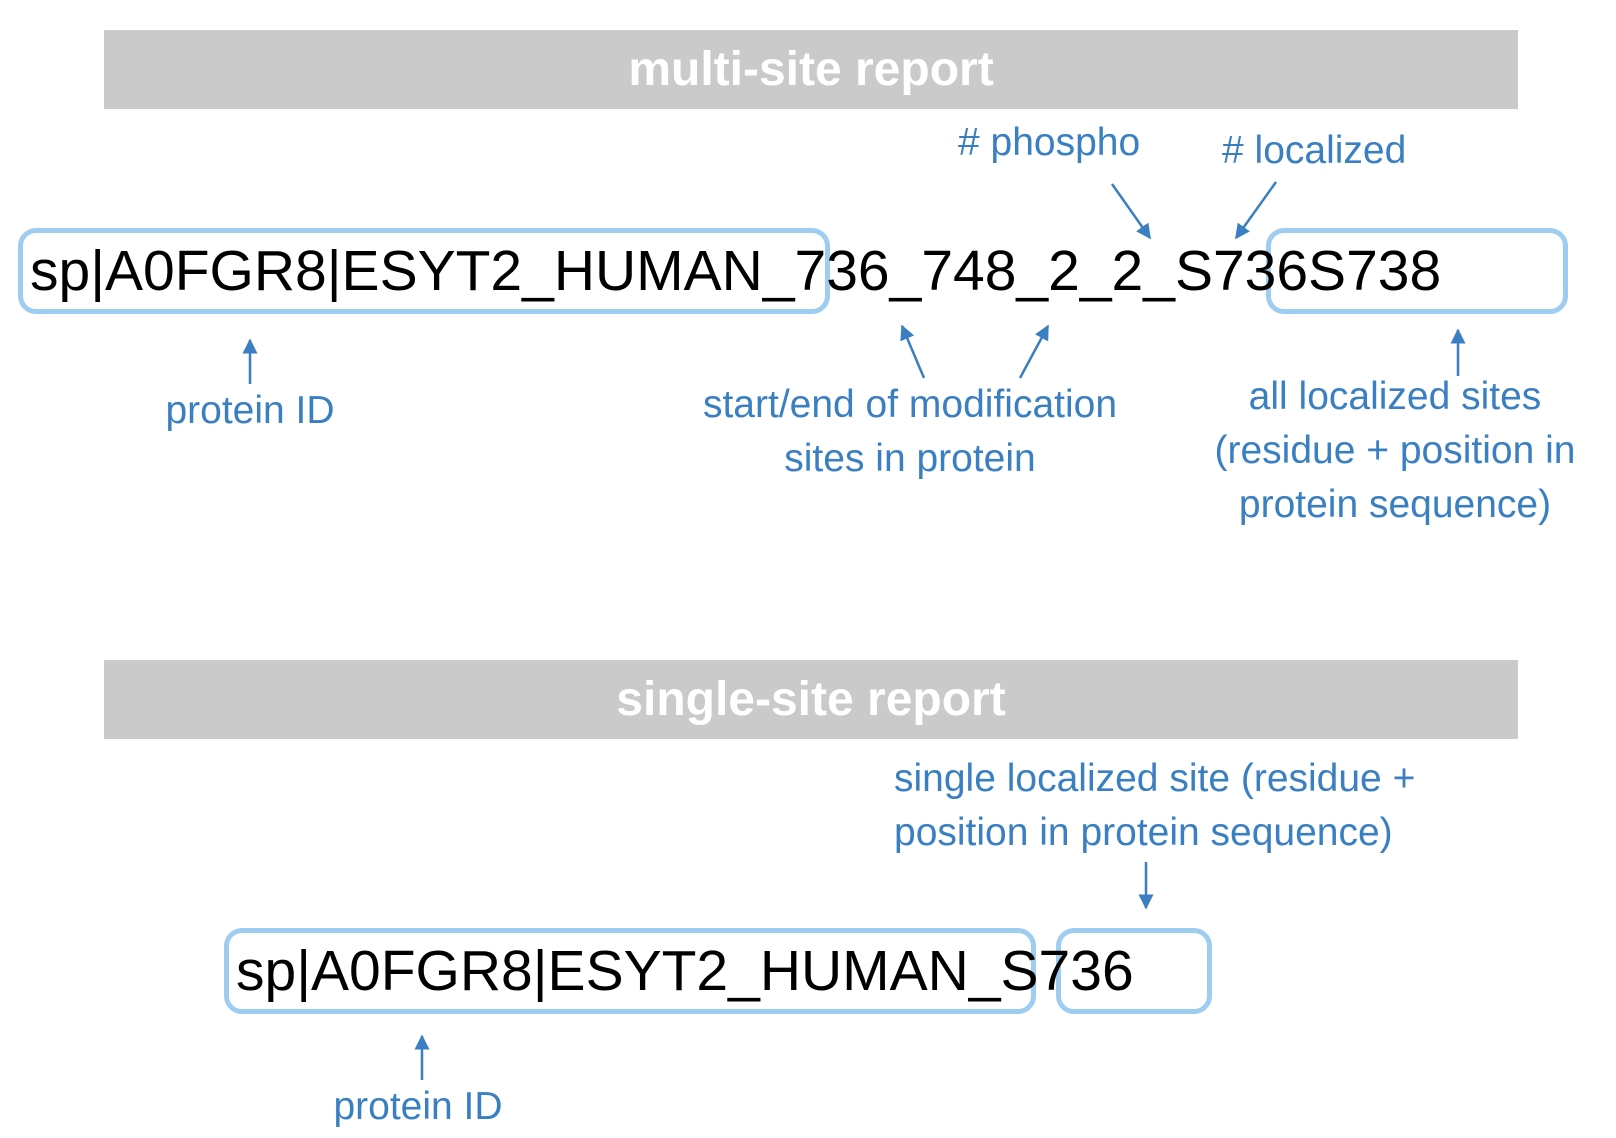 The height and width of the screenshot is (1138, 1616). What do you see at coordinates (811, 69) in the screenshot?
I see `multi-site-header: multi-site report` at bounding box center [811, 69].